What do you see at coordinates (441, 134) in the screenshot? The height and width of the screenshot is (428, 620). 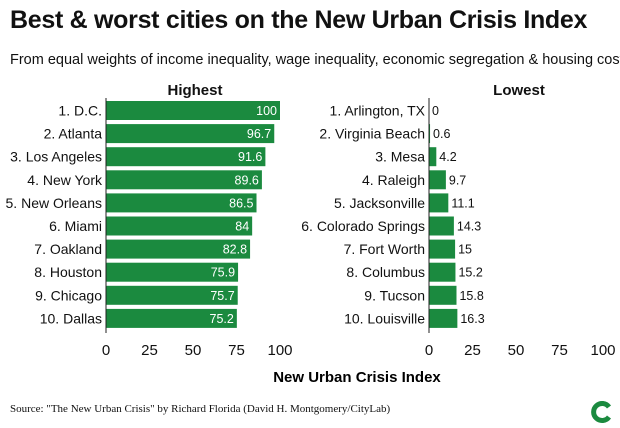 I see `value-label: 0.6` at bounding box center [441, 134].